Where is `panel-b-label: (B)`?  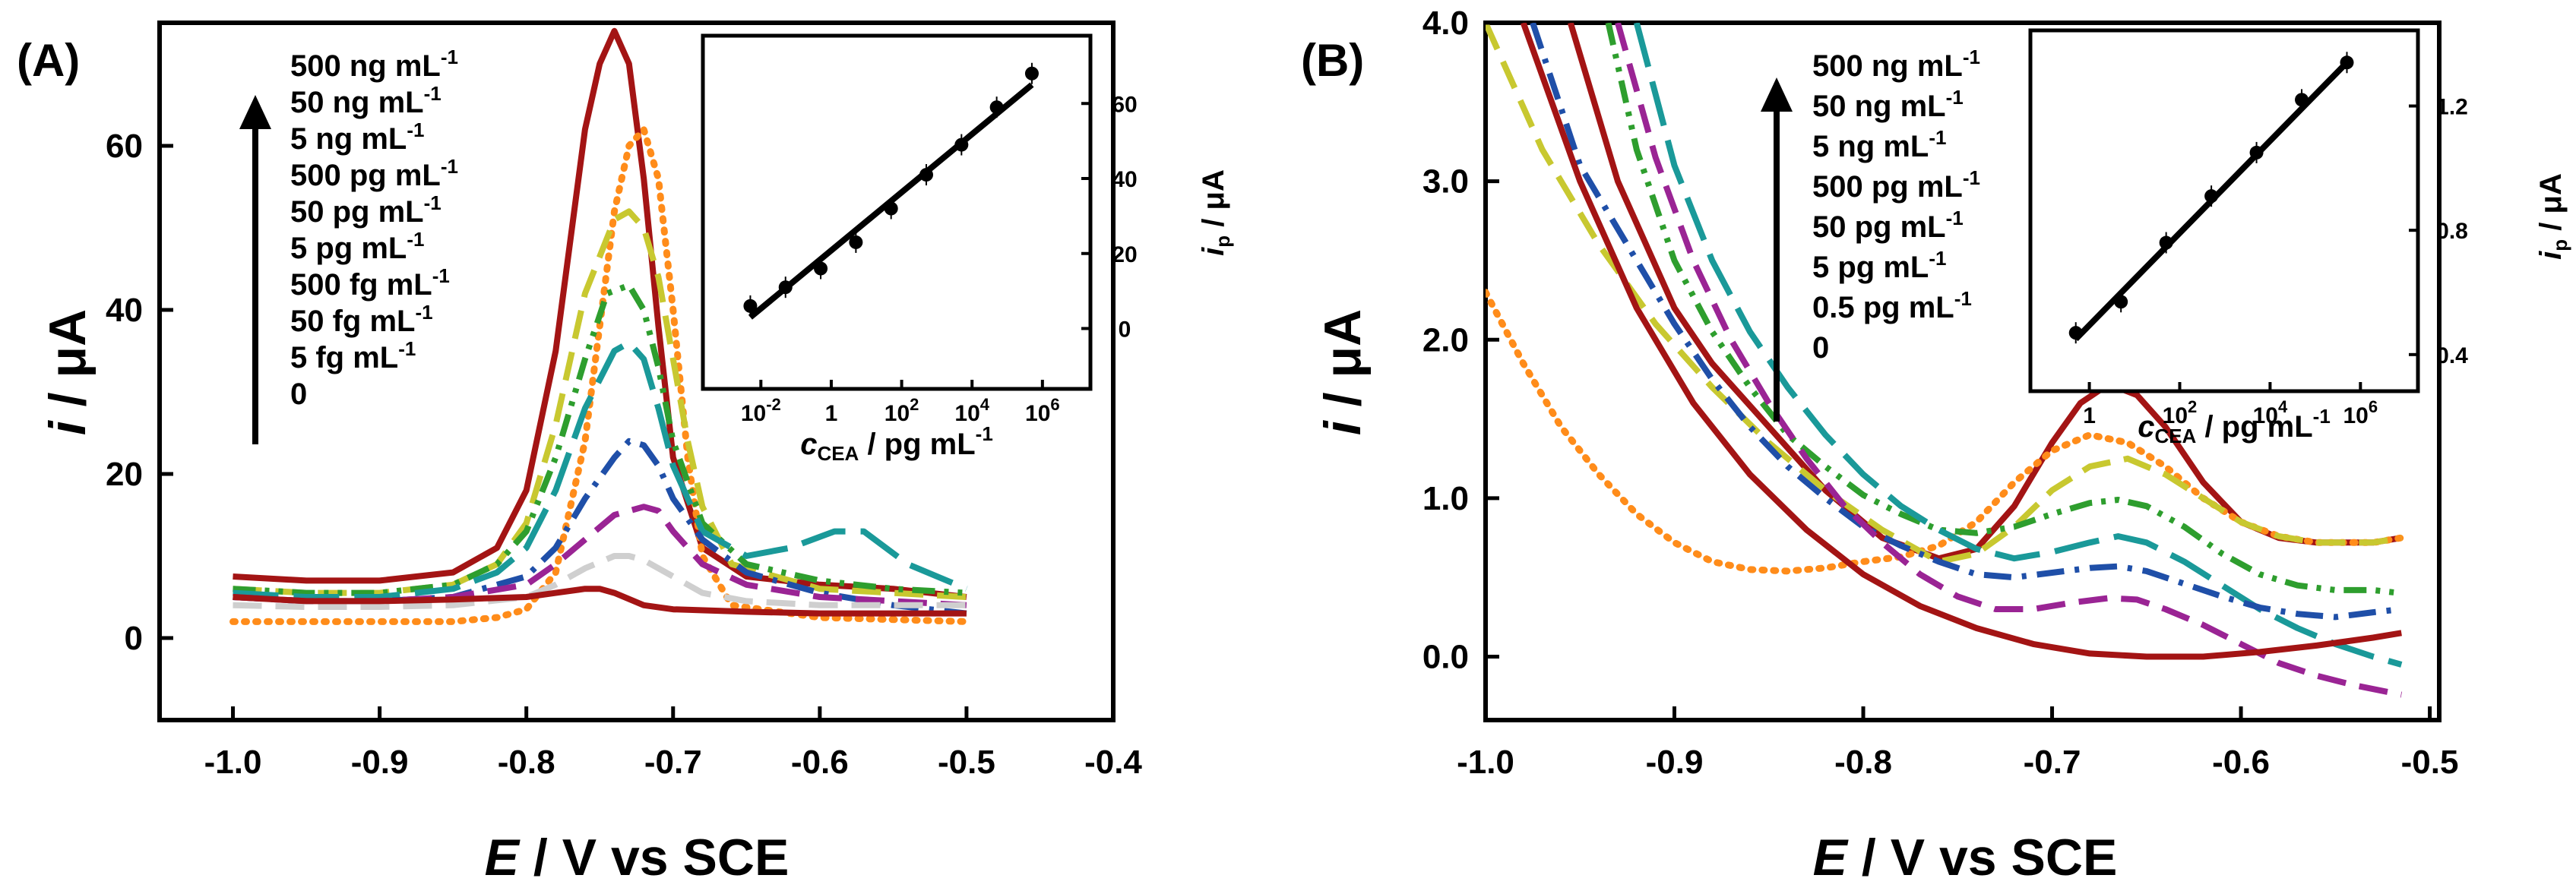 panel-b-label: (B) is located at coordinates (1332, 60).